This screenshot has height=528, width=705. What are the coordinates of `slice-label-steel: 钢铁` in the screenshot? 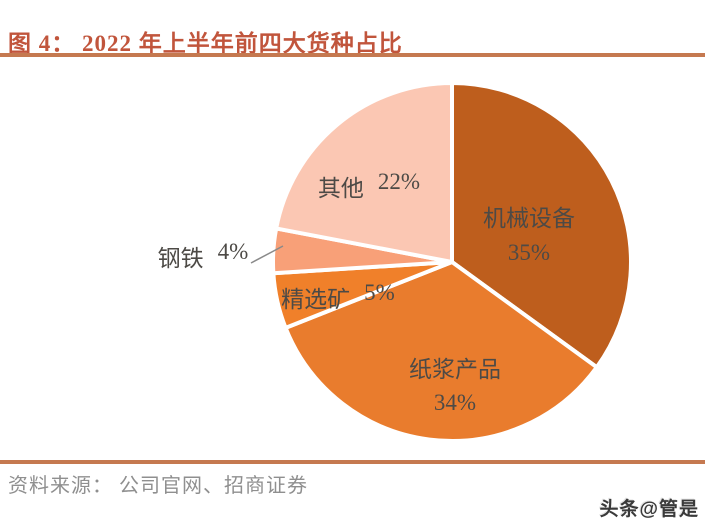 It's located at (180, 258).